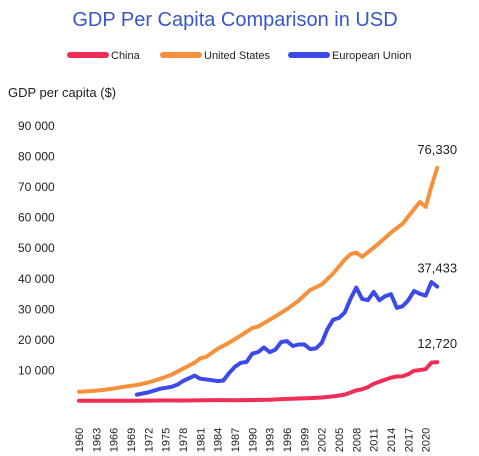  Describe the element at coordinates (36, 370) in the screenshot. I see `y-tick-label: 10 000` at that location.